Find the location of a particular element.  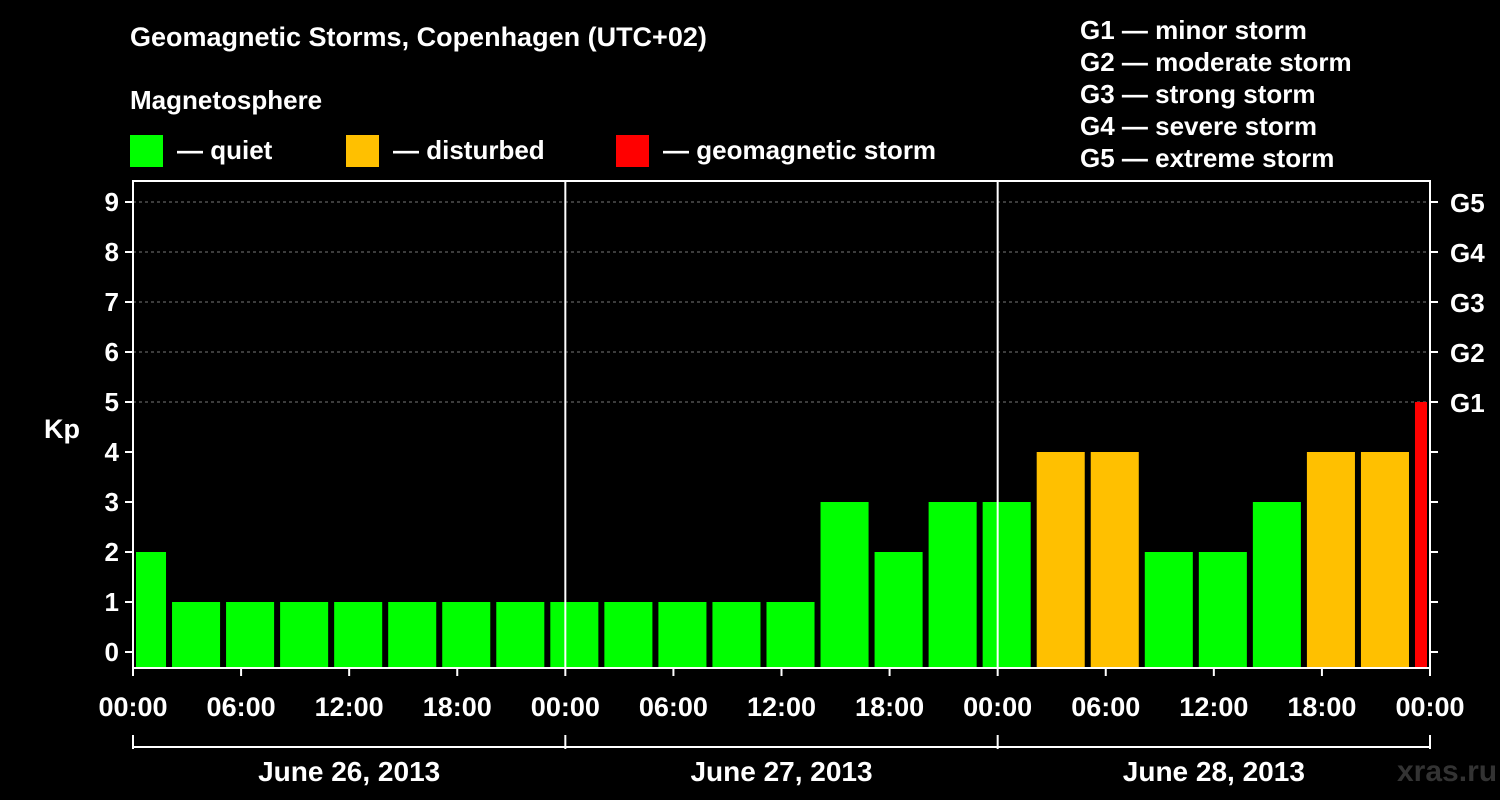

x-tick-label-9: 06:00 is located at coordinates (1105, 707).